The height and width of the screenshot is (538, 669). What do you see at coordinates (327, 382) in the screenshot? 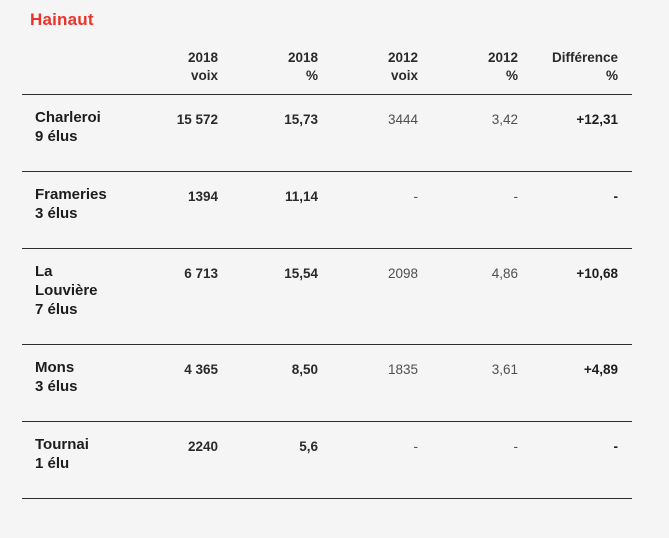
I see `table-row: Mons 3 élus 4 365 8,50 1835 3,61 +4,89` at bounding box center [327, 382].